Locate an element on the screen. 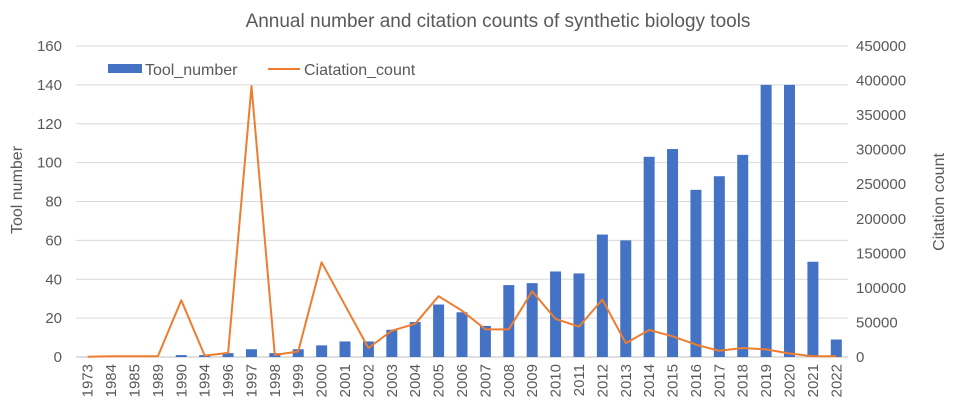  x-tick-label: 1985 is located at coordinates (134, 380).